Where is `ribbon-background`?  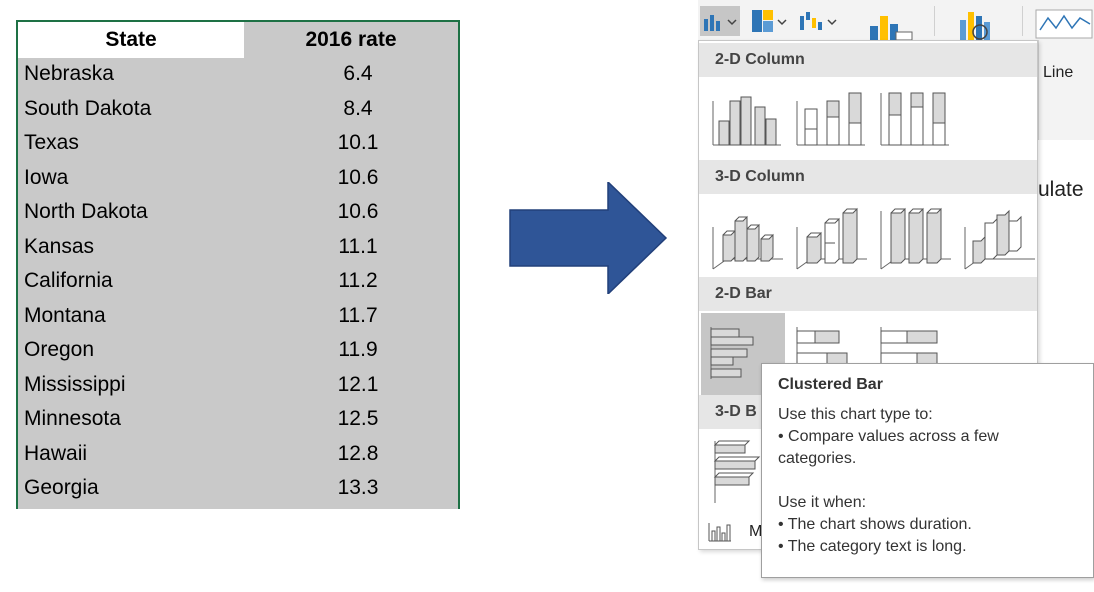
ribbon-background is located at coordinates (1066, 90).